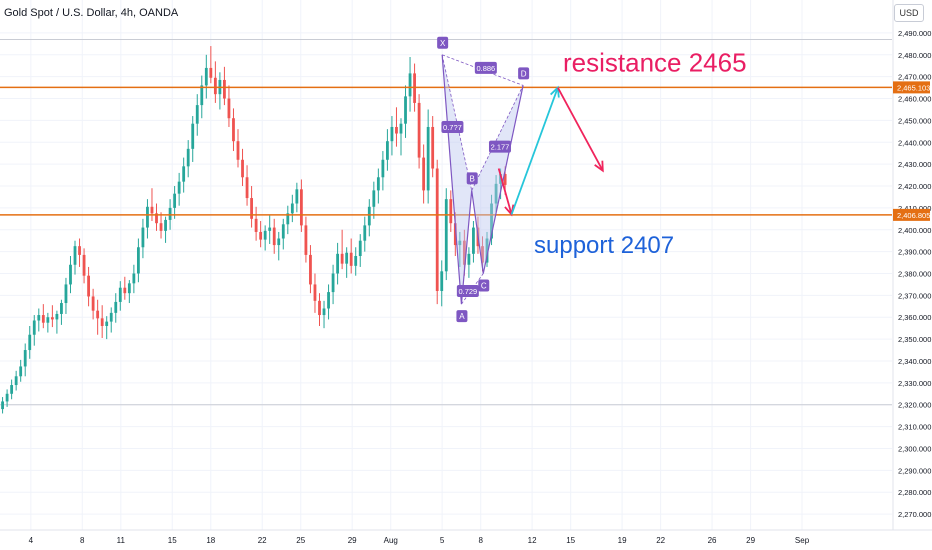 The width and height of the screenshot is (932, 550). Describe the element at coordinates (909, 13) in the screenshot. I see `currency-button: USD` at that location.